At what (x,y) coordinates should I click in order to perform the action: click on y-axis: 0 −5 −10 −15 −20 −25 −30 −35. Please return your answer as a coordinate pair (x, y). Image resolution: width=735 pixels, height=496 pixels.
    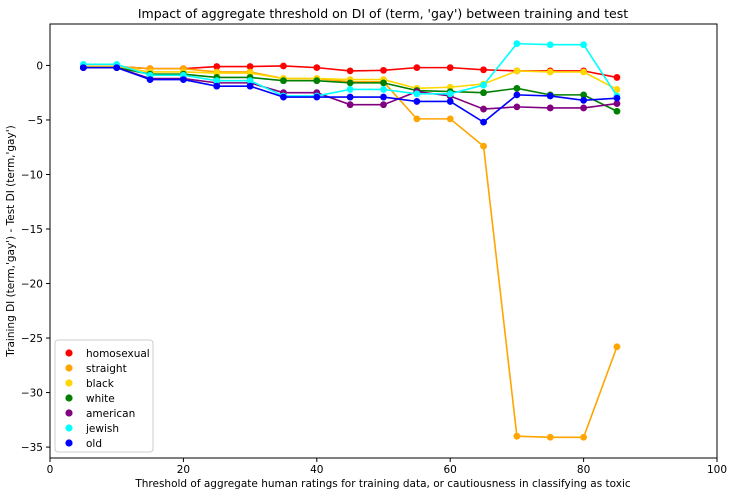
    Looking at the image, I should click on (35, 257).